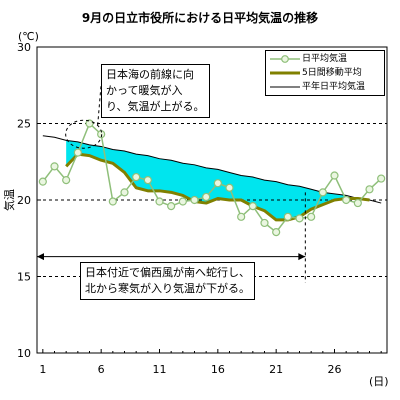 The height and width of the screenshot is (400, 400). I want to click on y-tick-label-15: 15, so click(24, 277).